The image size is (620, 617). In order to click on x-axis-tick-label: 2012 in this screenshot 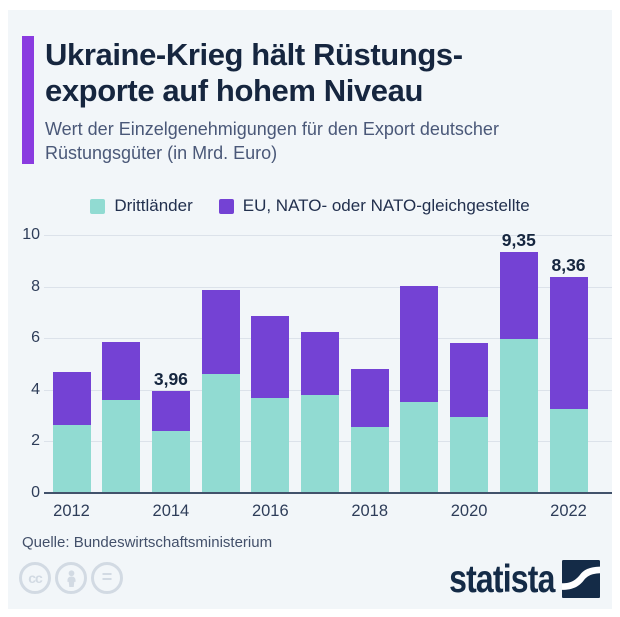, I will do `click(71, 511)`.